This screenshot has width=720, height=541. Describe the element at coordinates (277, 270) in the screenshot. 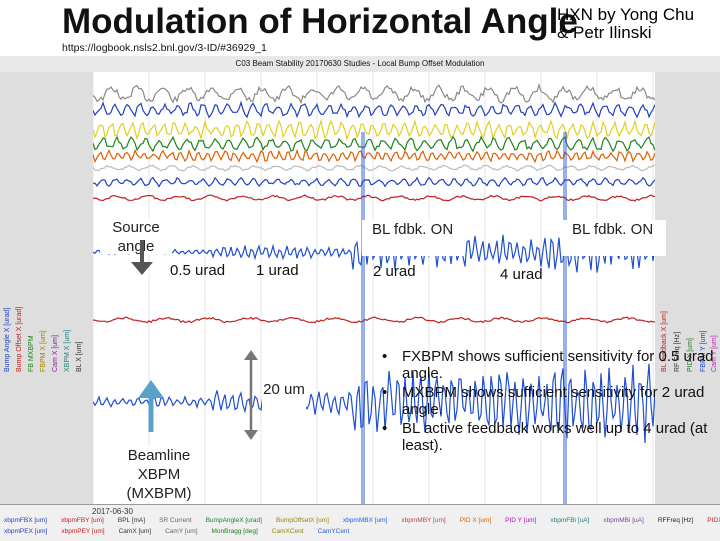

I see `angle-label-1: 1 urad` at that location.